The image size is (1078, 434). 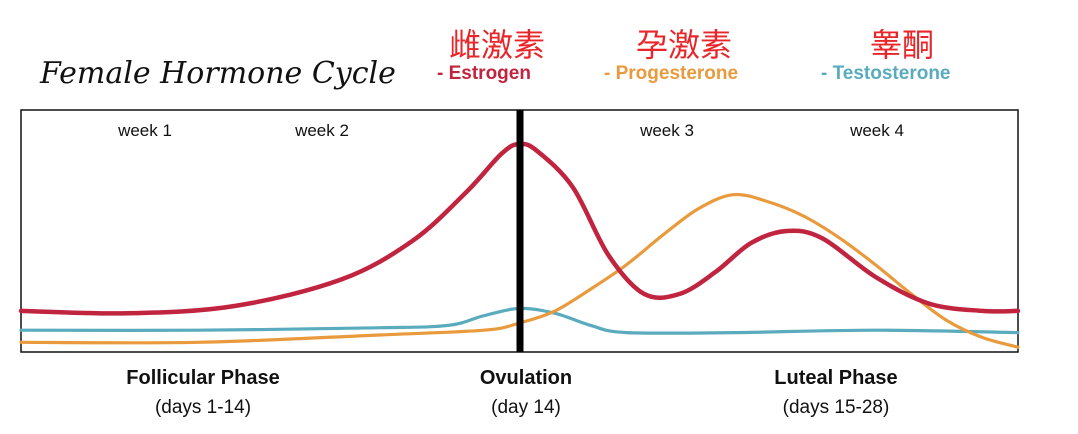 I want to click on phase-ovulation-days: (day 14), so click(x=526, y=407).